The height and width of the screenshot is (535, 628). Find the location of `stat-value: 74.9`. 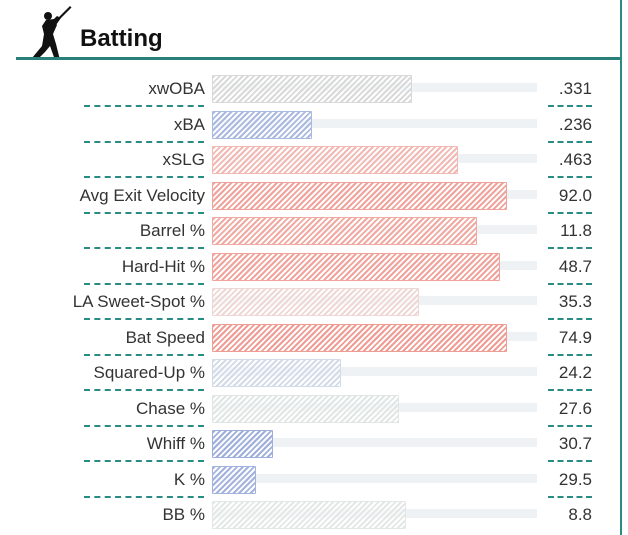

stat-value: 74.9 is located at coordinates (575, 337).